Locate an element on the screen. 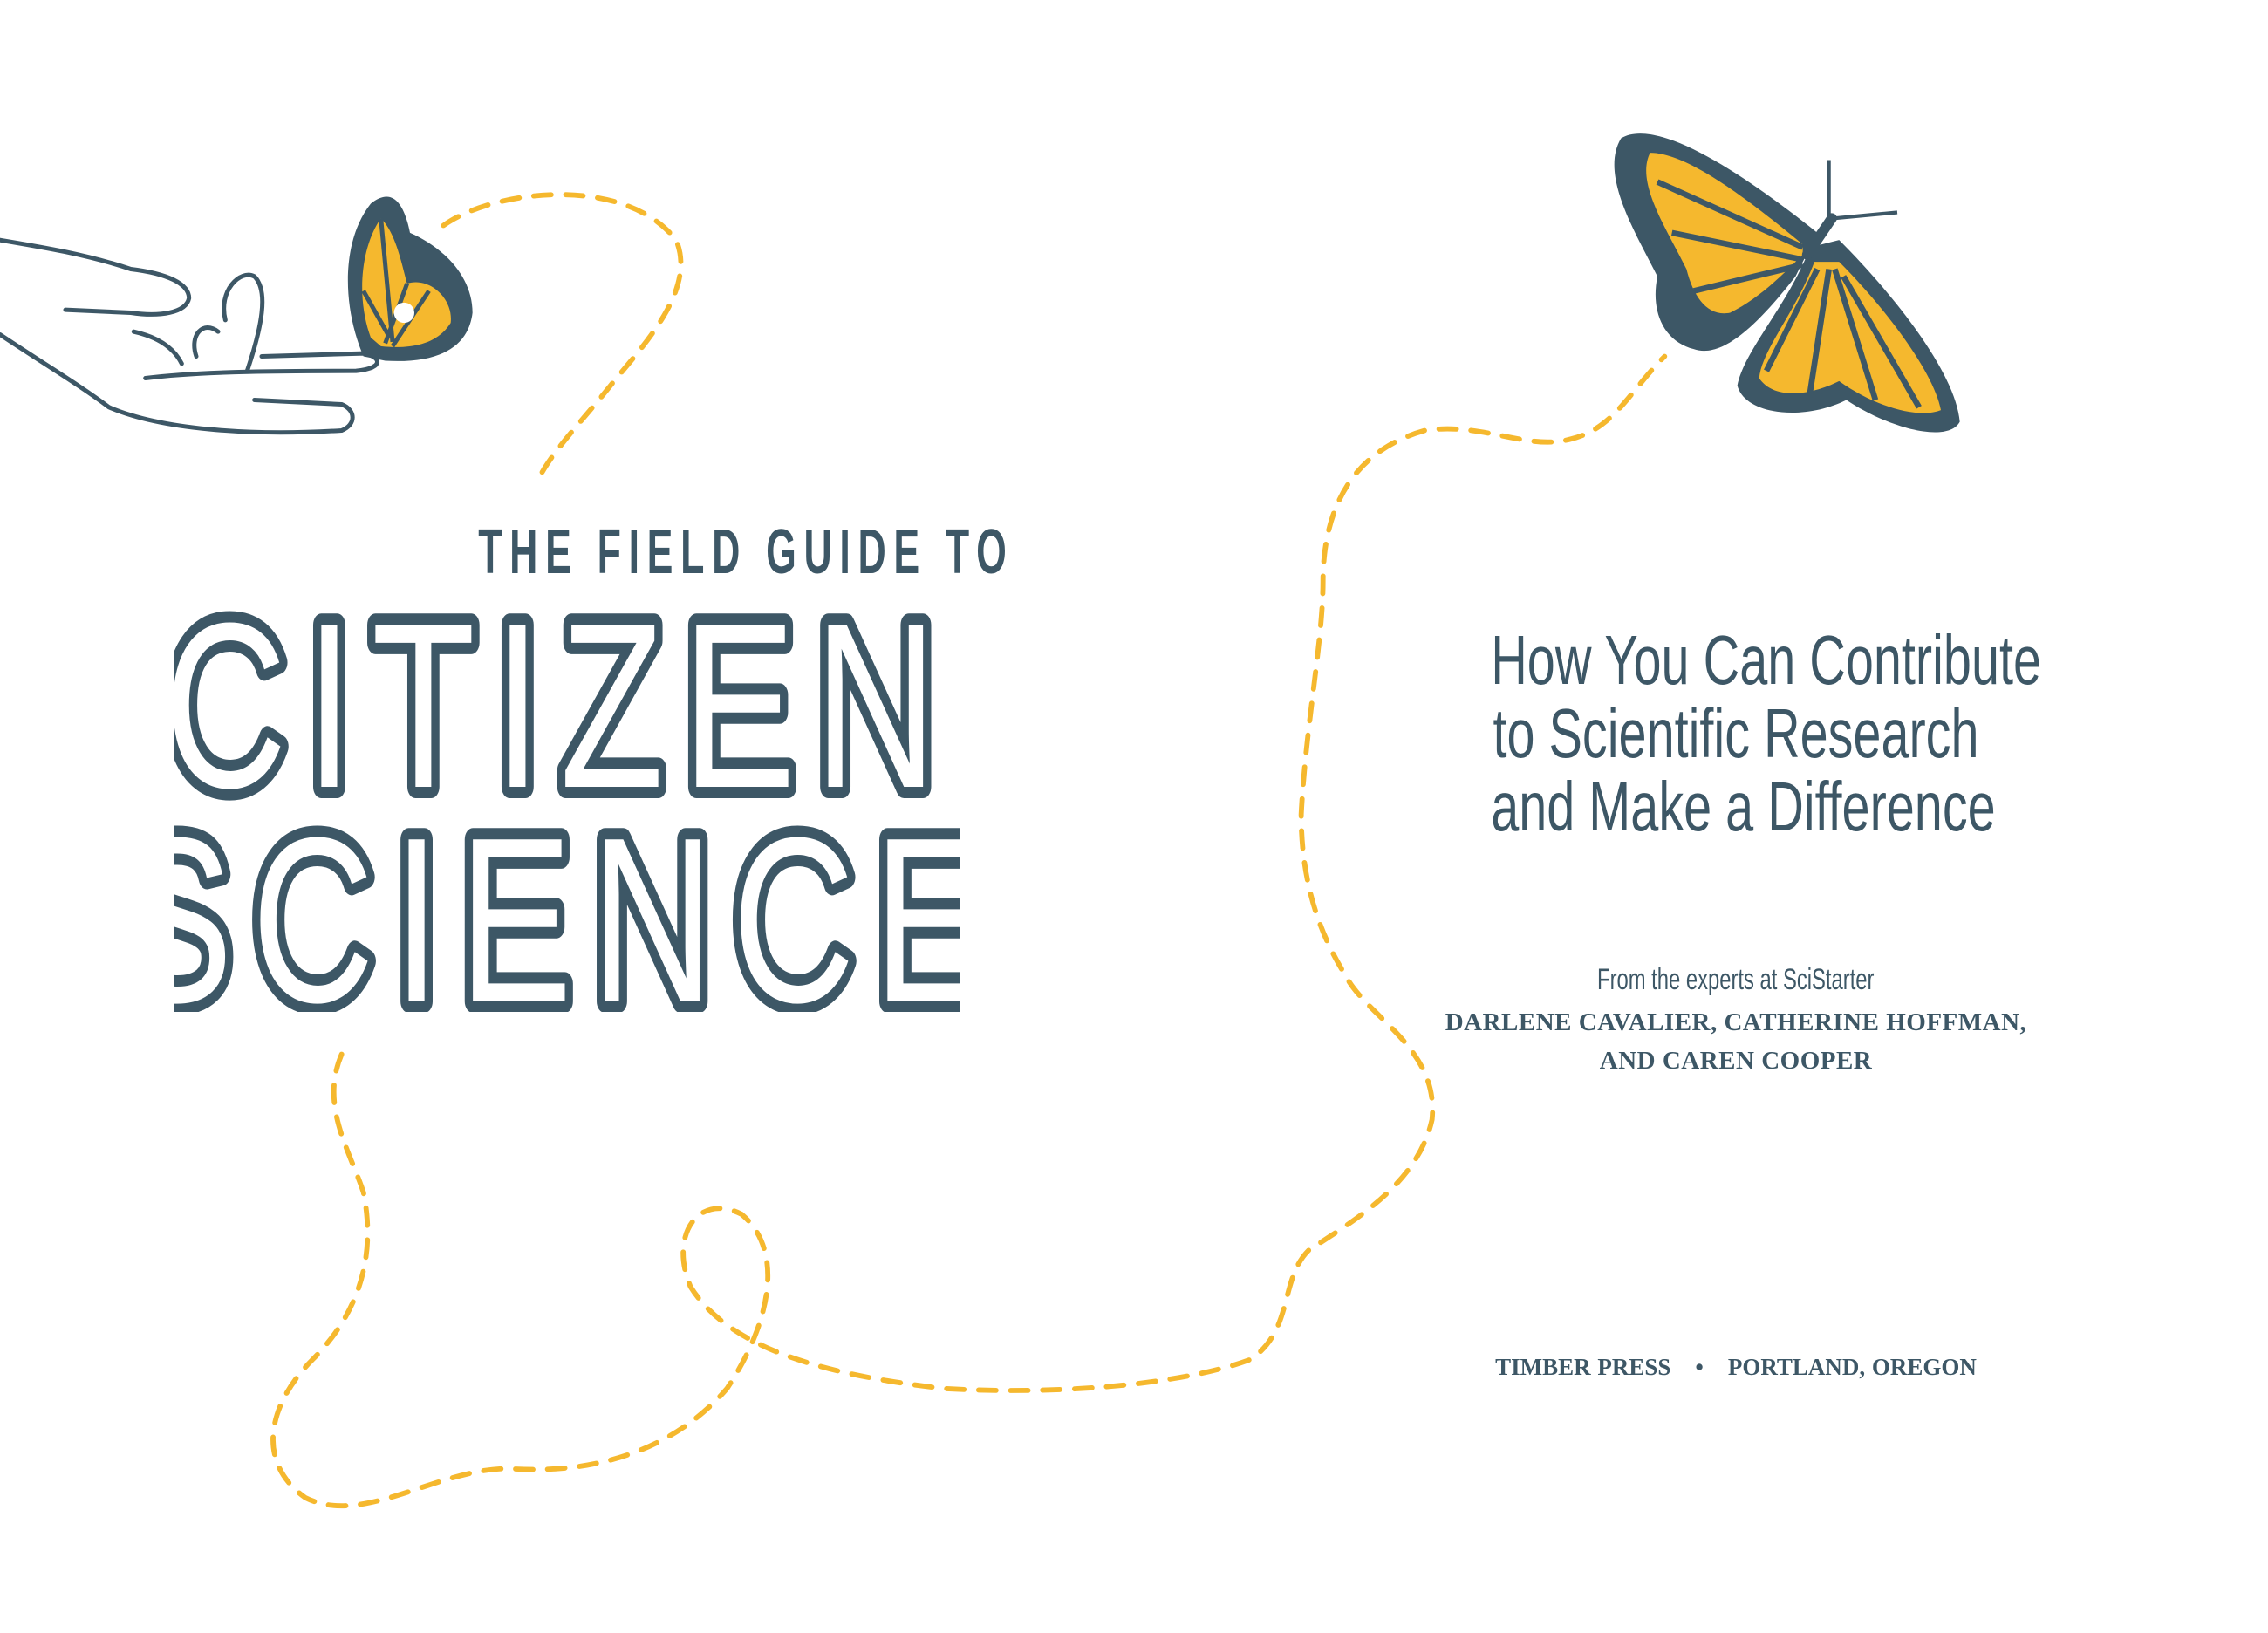  title-line-2: SCIENCE is located at coordinates (567, 901).